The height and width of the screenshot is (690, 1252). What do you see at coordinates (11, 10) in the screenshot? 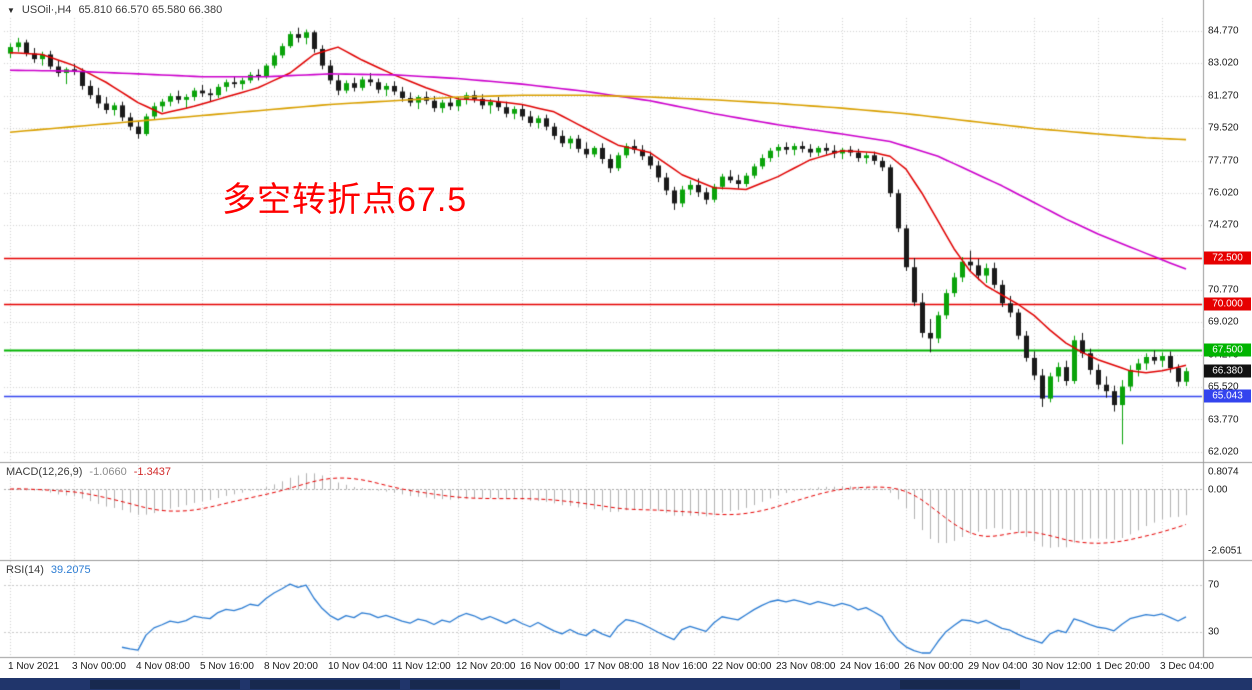
I see `chevron-down-icon: ▼` at bounding box center [11, 10].